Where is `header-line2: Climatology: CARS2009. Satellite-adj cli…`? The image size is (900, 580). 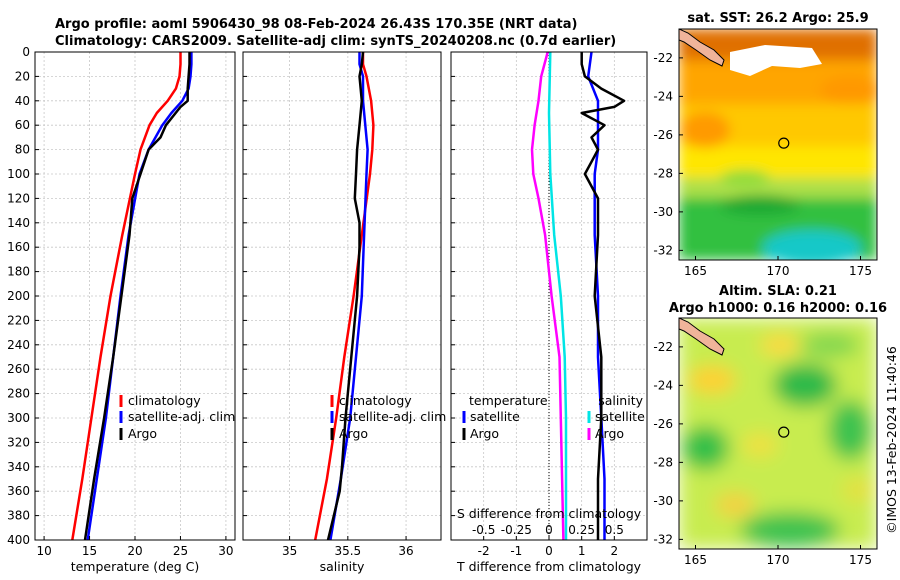 header-line2: Climatology: CARS2009. Satellite-adj cli… is located at coordinates (335, 41).